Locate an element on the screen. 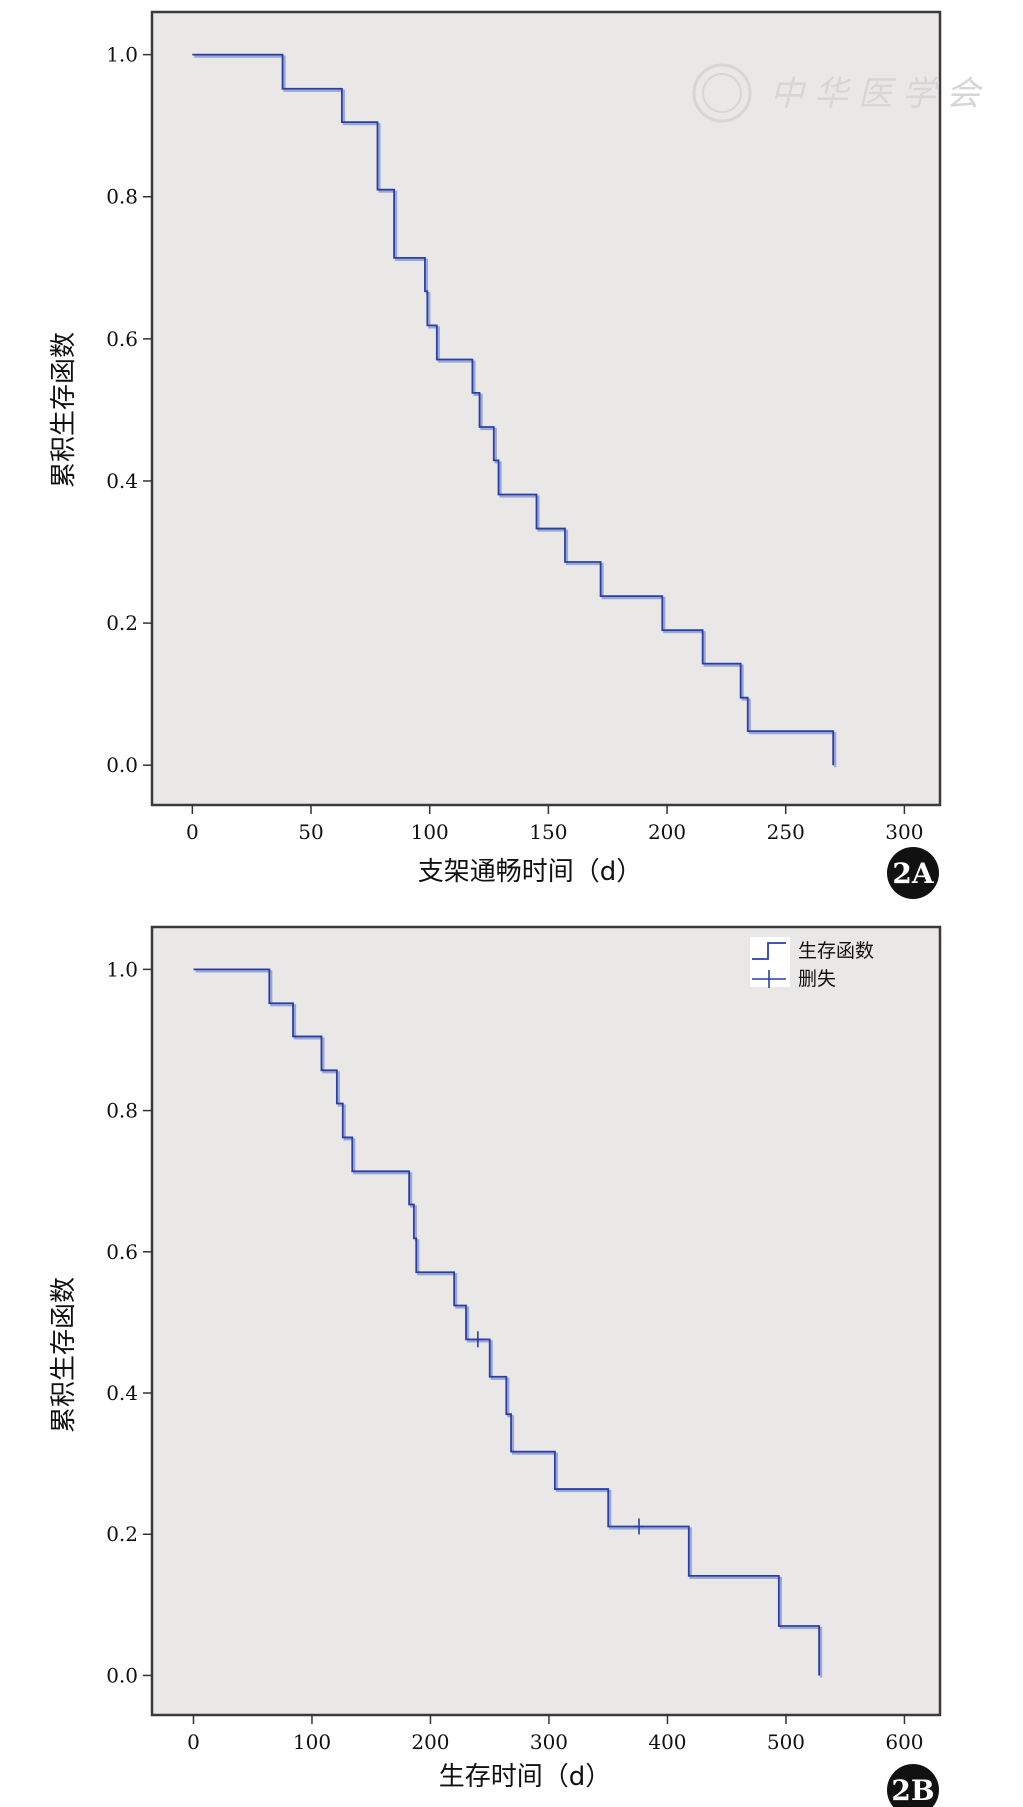 The height and width of the screenshot is (1807, 1023). x-tick-label: 250 is located at coordinates (786, 832).